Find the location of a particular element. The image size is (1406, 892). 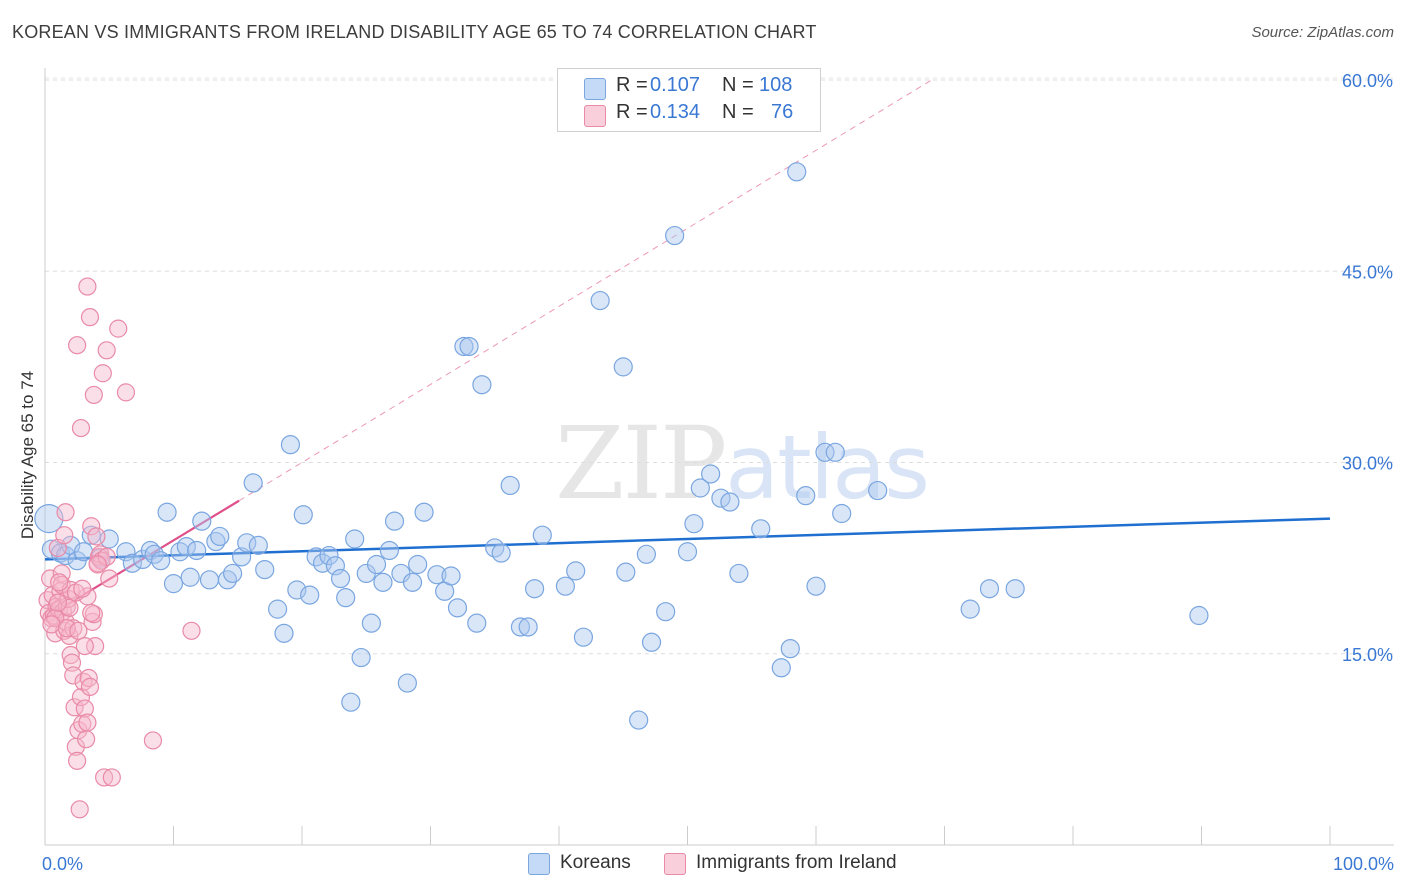

y-tick-label: 60.0% is located at coordinates (1367, 81).